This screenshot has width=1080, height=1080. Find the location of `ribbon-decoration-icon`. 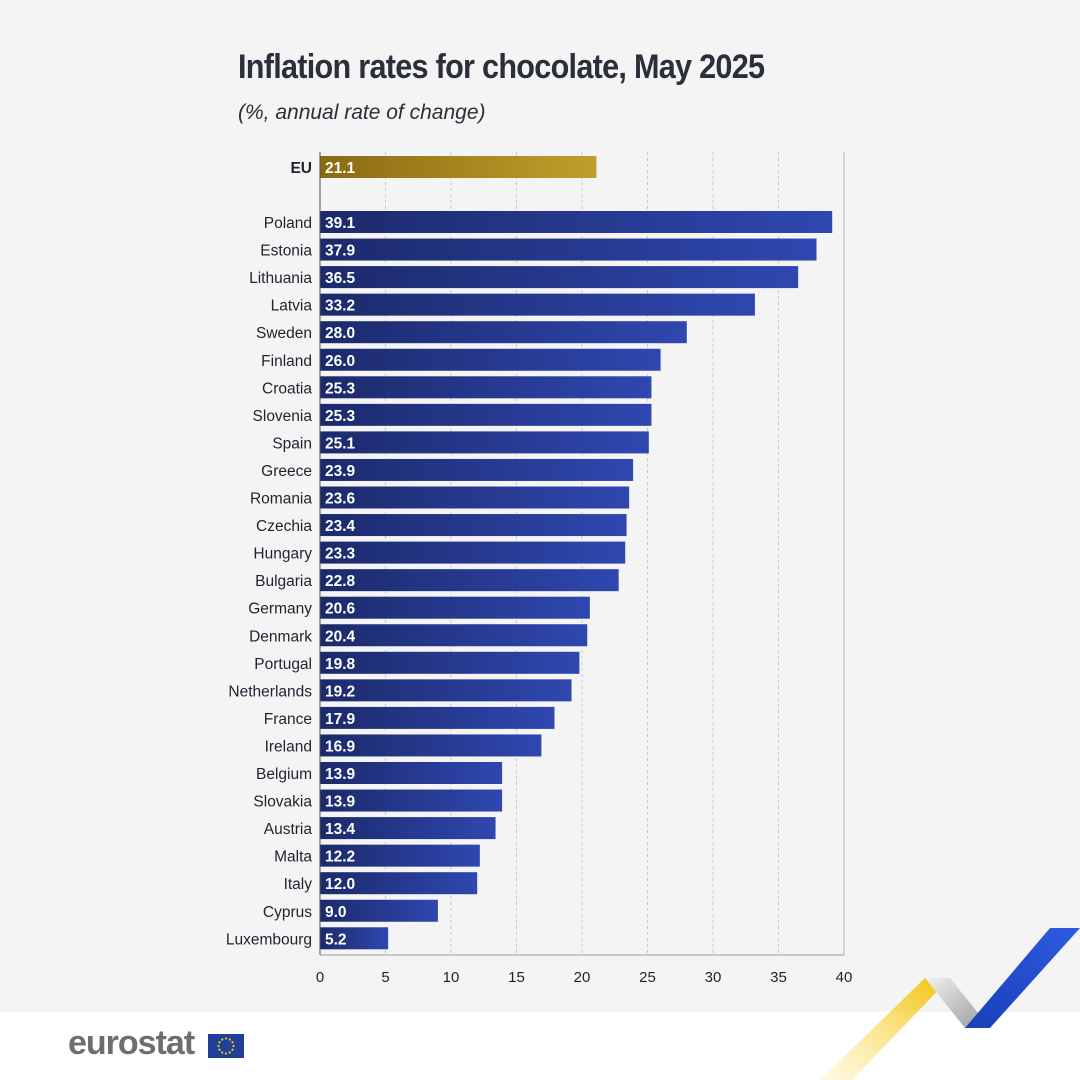

ribbon-decoration-icon is located at coordinates (950, 1004).